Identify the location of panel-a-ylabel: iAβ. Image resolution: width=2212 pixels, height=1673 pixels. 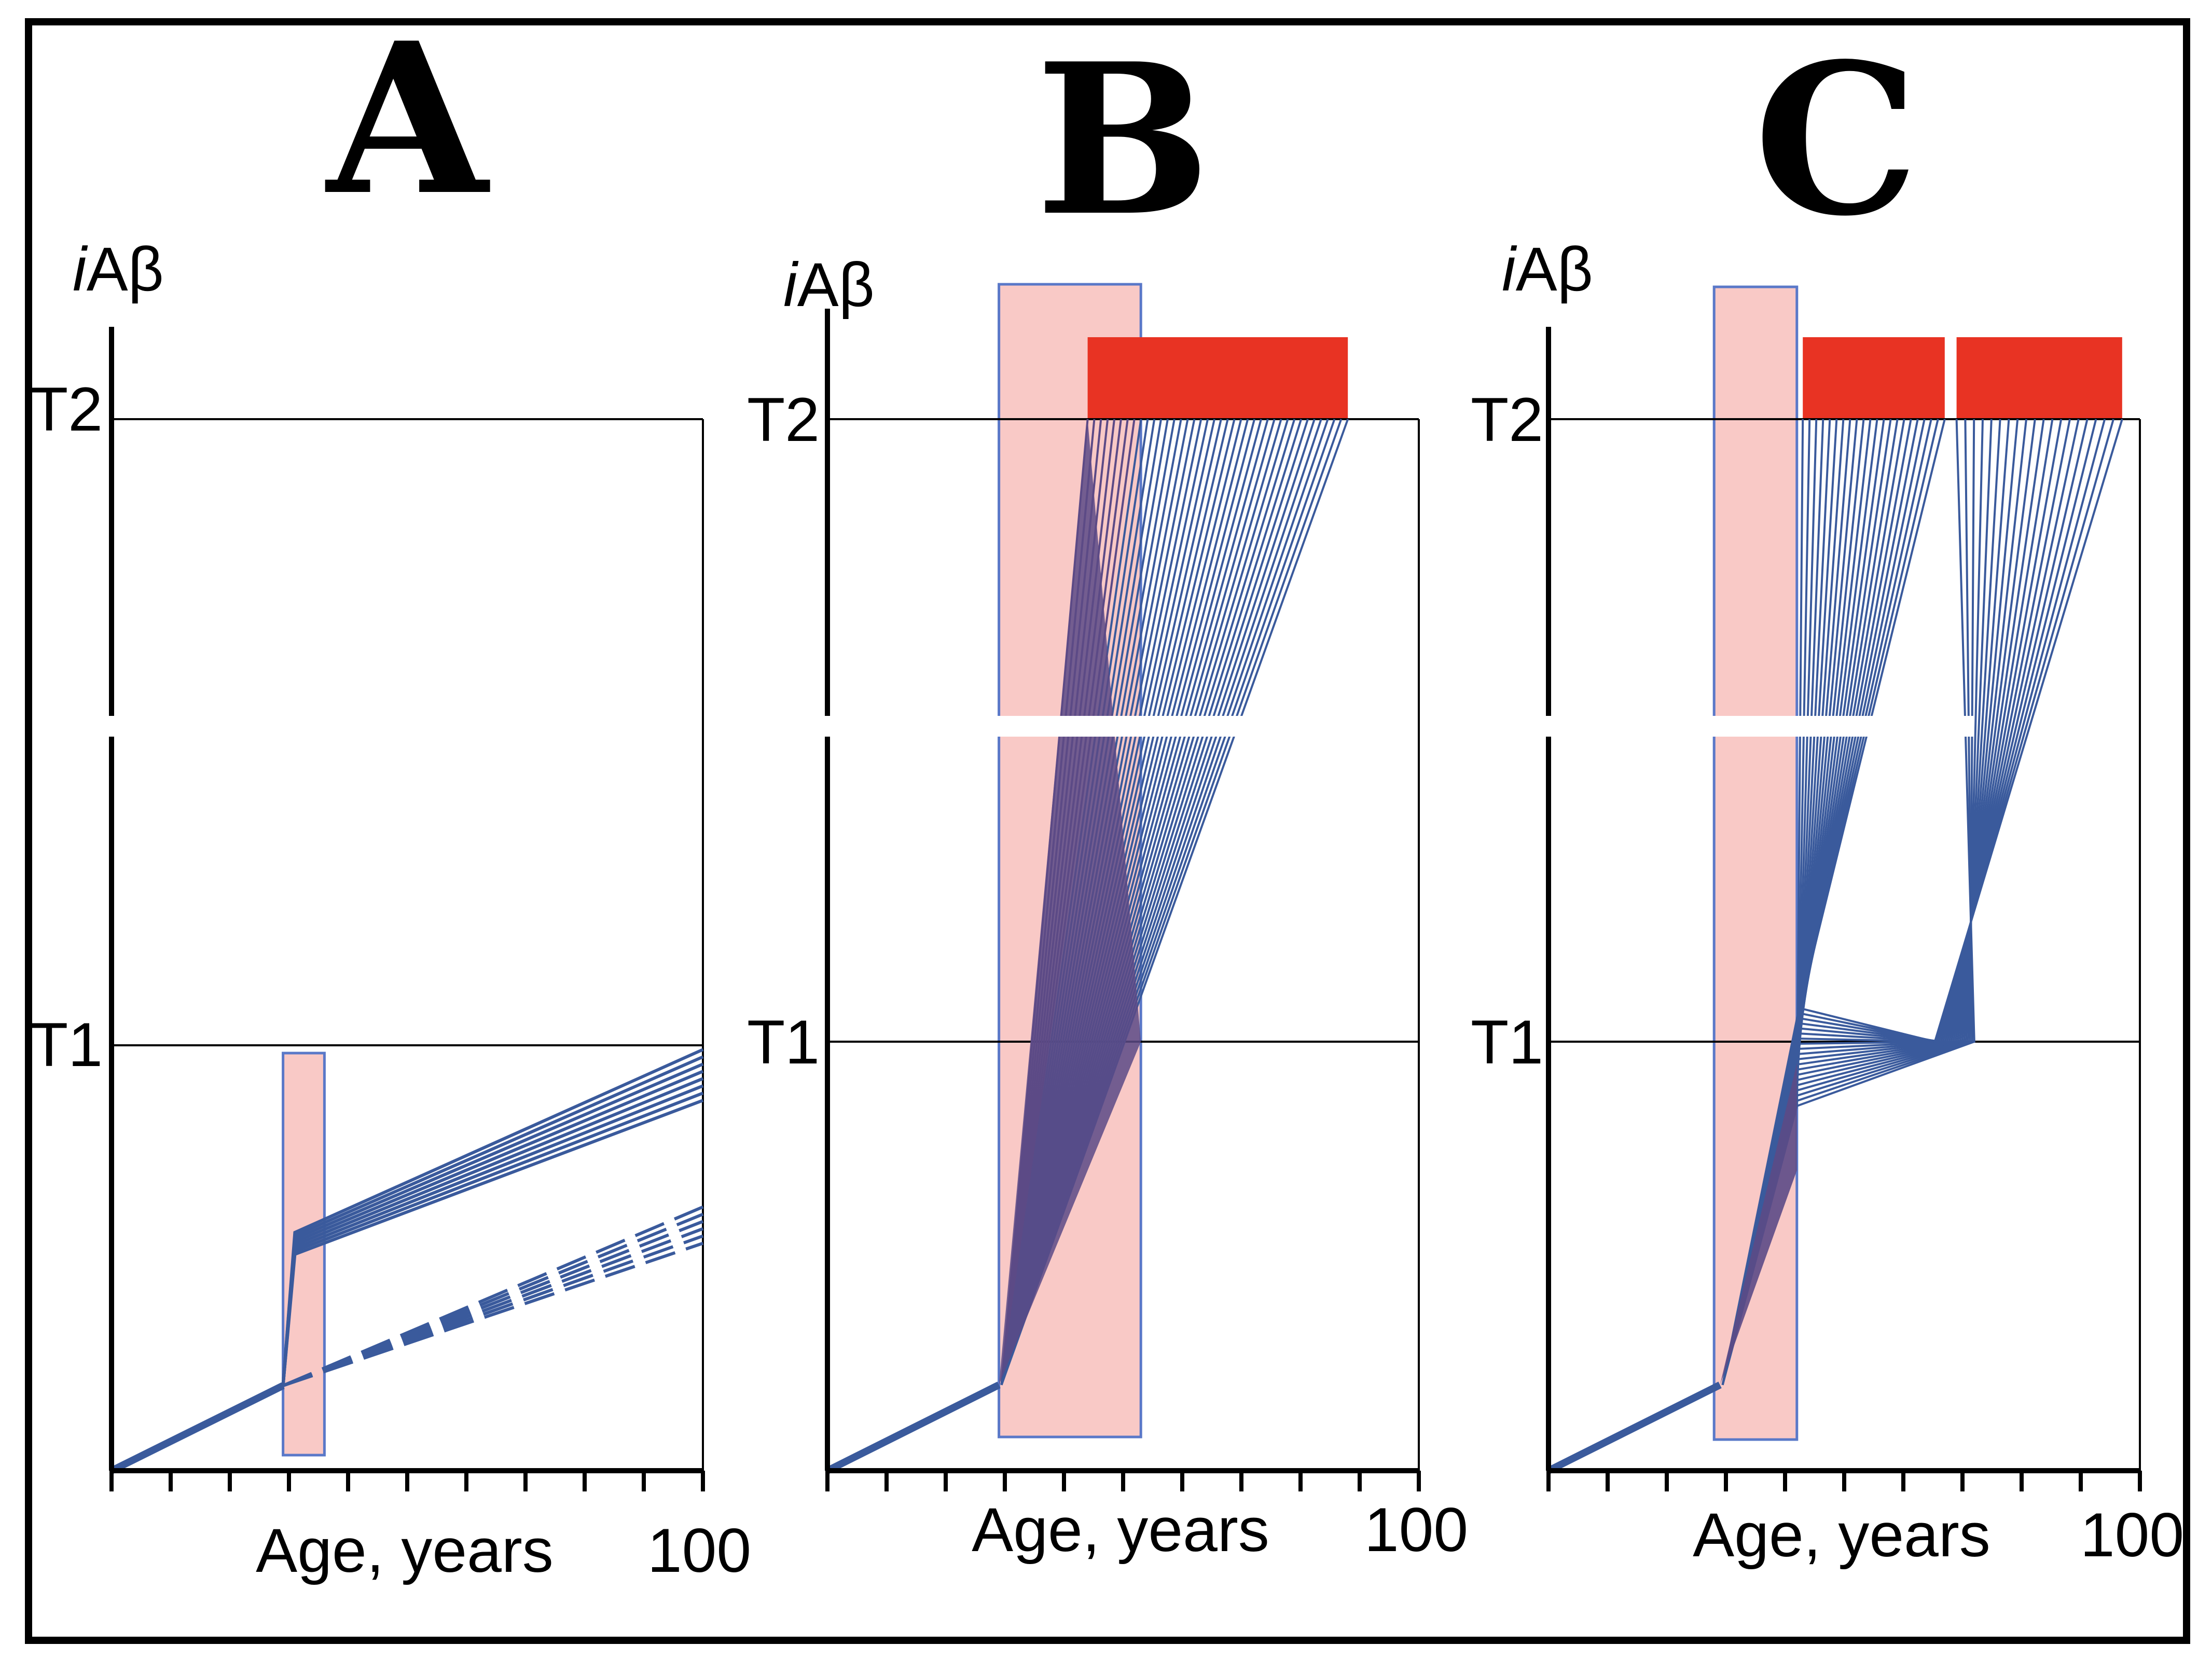
(118, 269).